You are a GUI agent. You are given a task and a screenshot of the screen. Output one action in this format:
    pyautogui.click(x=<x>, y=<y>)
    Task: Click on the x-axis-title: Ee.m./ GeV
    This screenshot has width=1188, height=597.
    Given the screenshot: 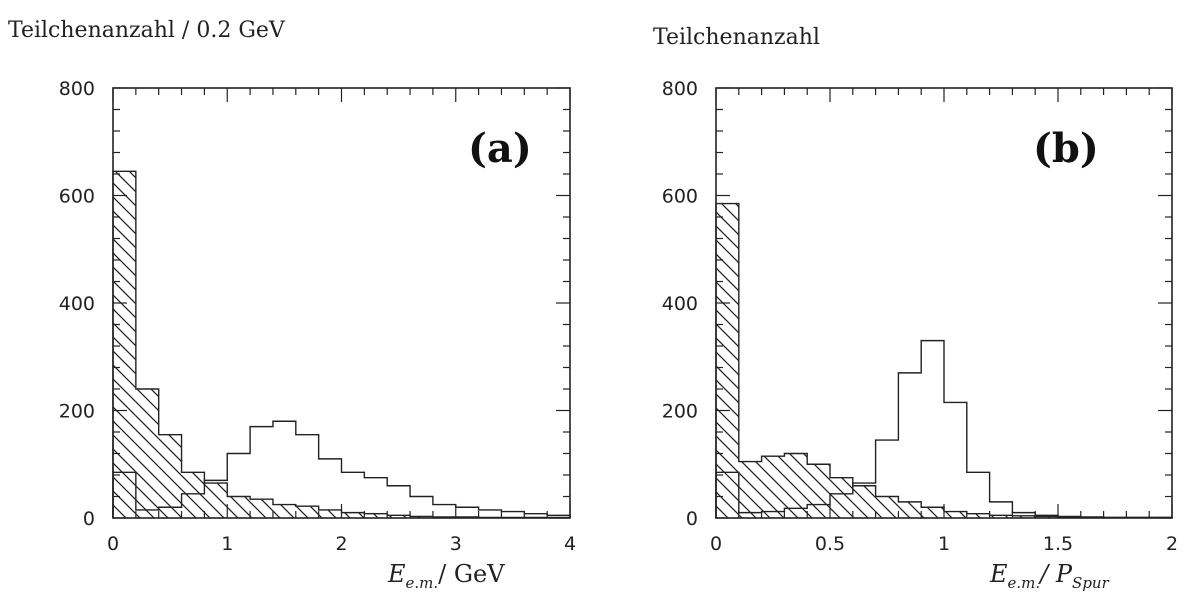 What is the action you would take?
    pyautogui.click(x=446, y=576)
    